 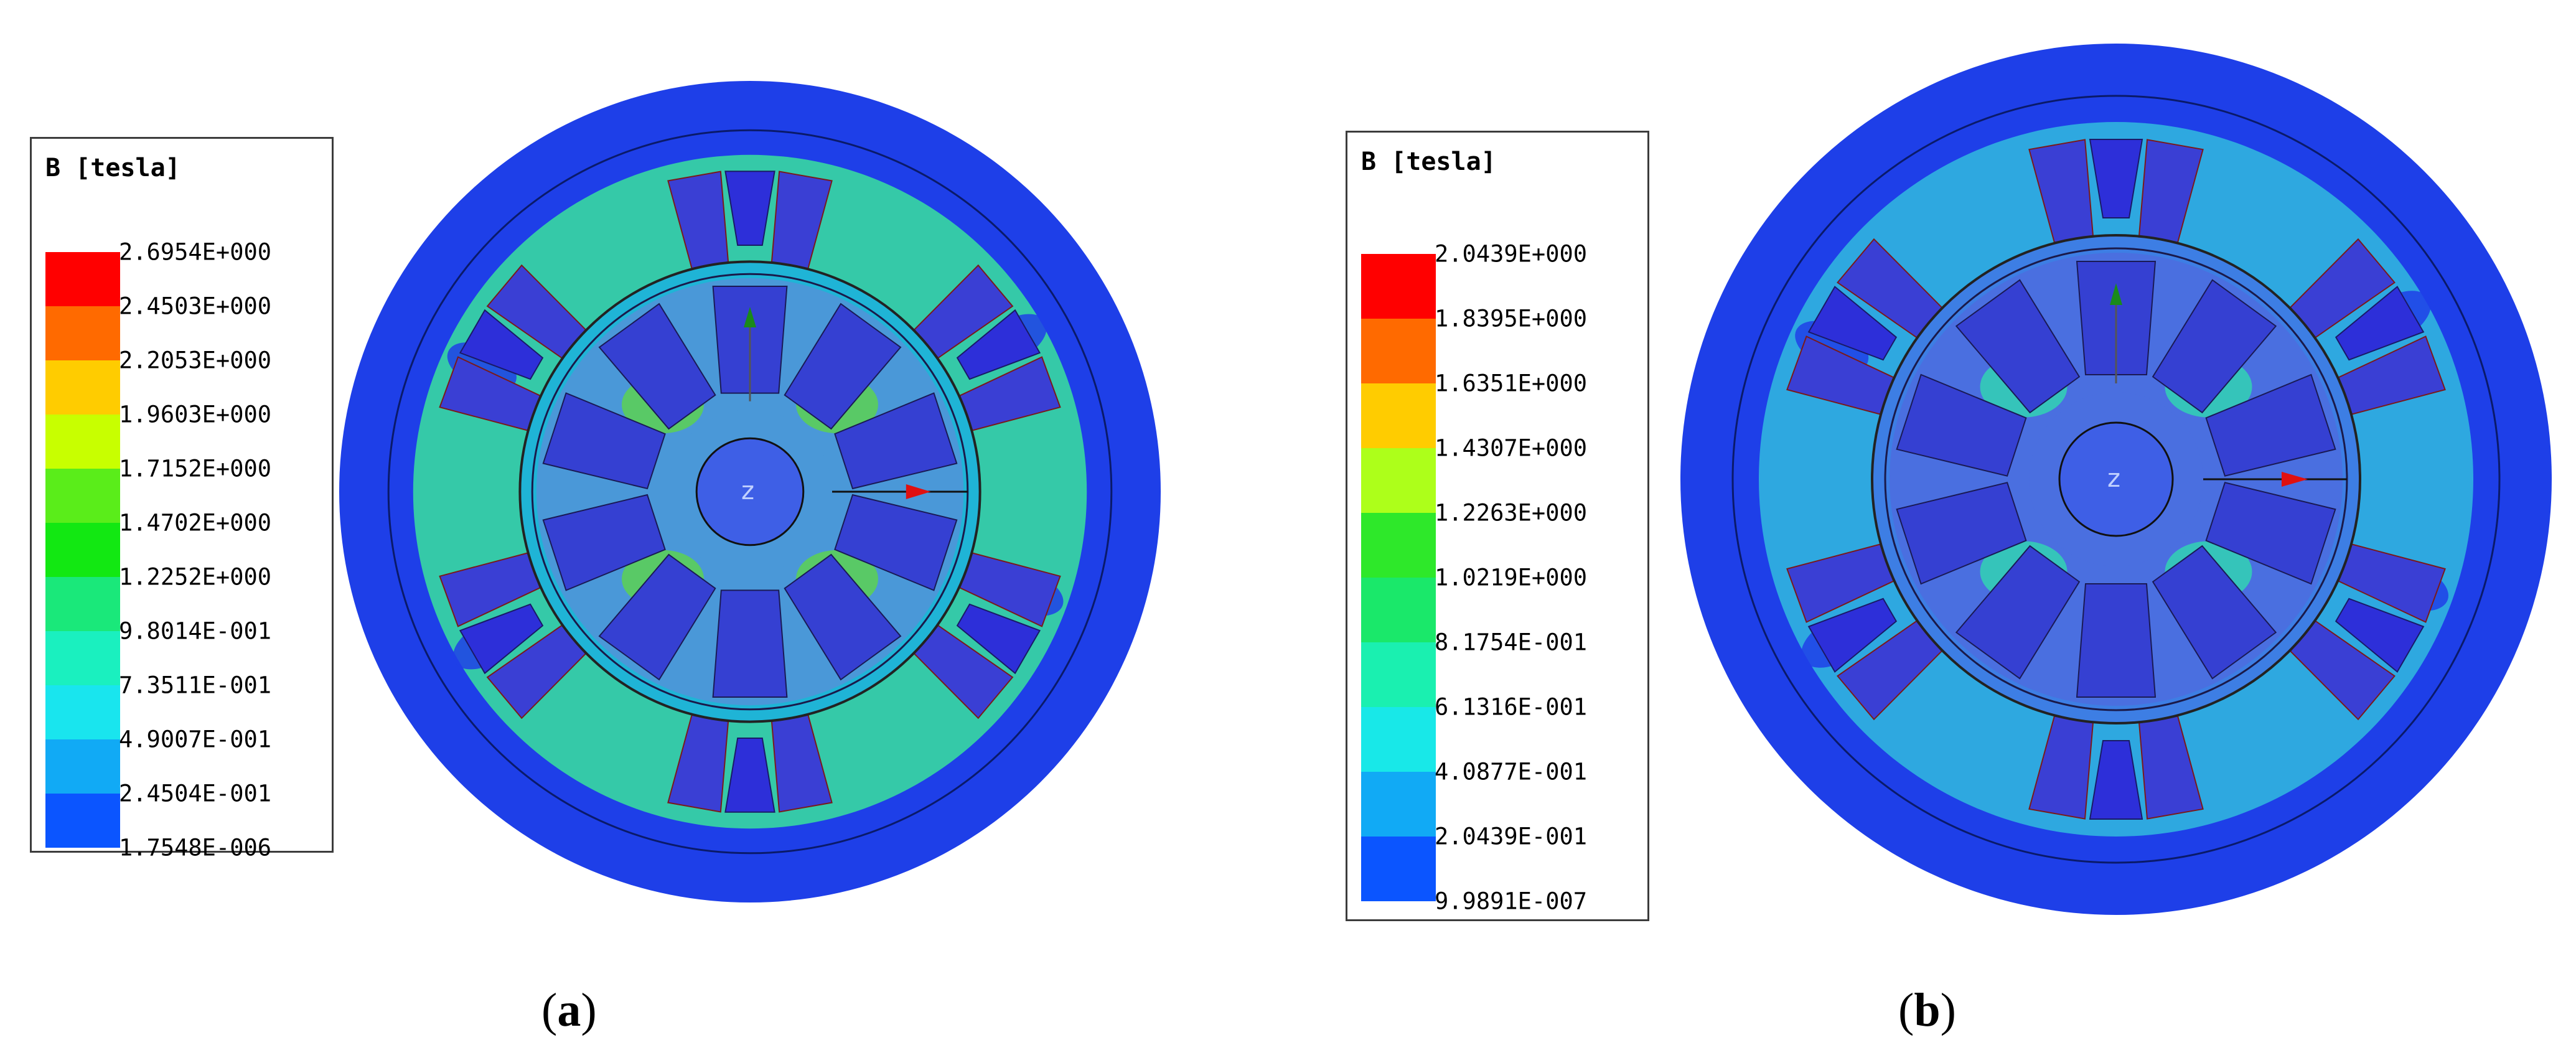 What do you see at coordinates (1511, 577) in the screenshot?
I see `legend-value: 1.0219E+000` at bounding box center [1511, 577].